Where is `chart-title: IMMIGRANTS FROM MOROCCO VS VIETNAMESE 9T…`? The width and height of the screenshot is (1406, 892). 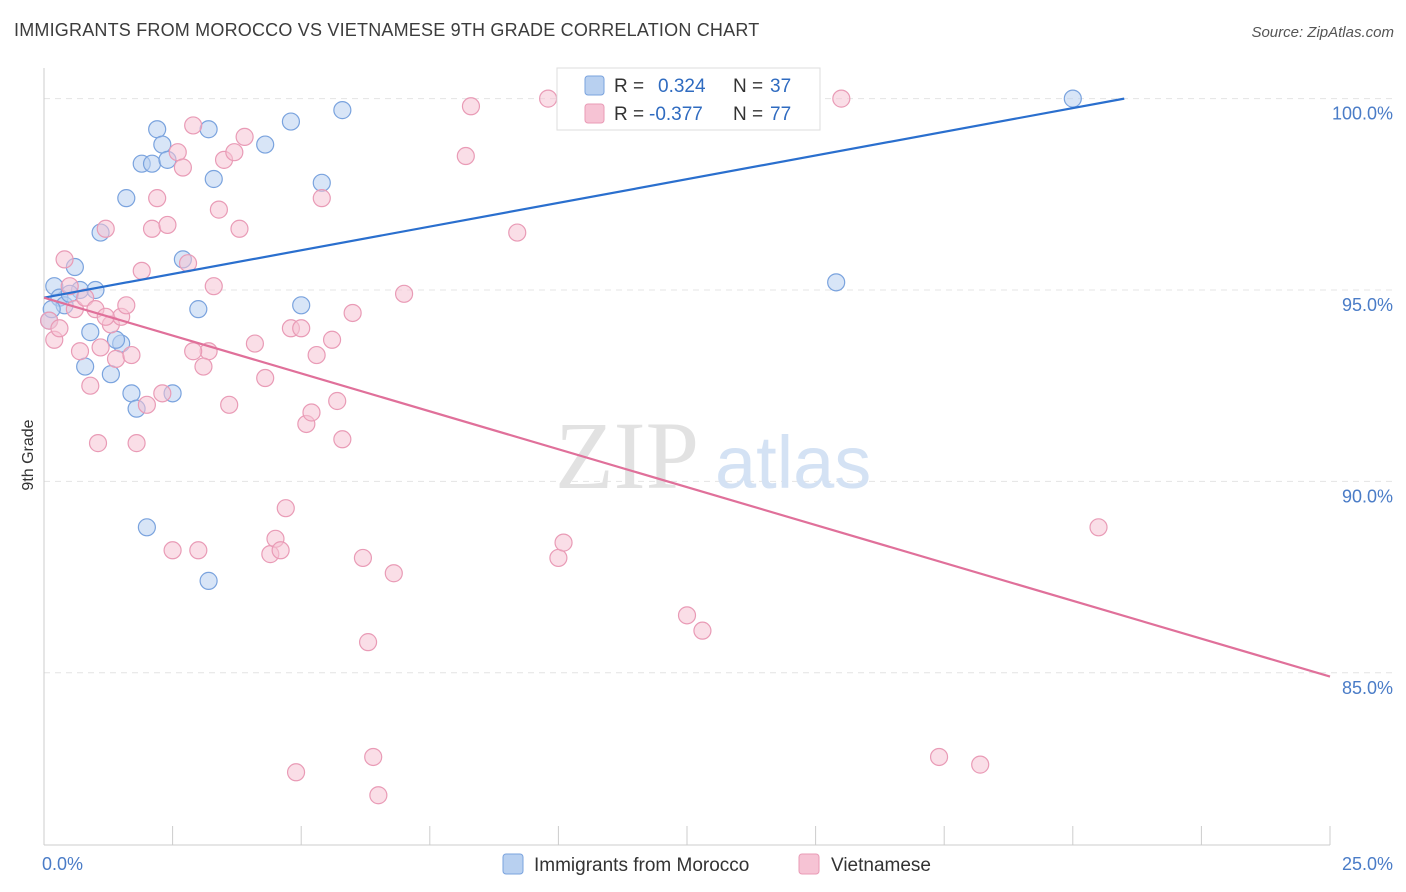
chart-title: IMMIGRANTS FROM MOROCCO VS VIETNAMESE 9T… is located at coordinates (387, 30).